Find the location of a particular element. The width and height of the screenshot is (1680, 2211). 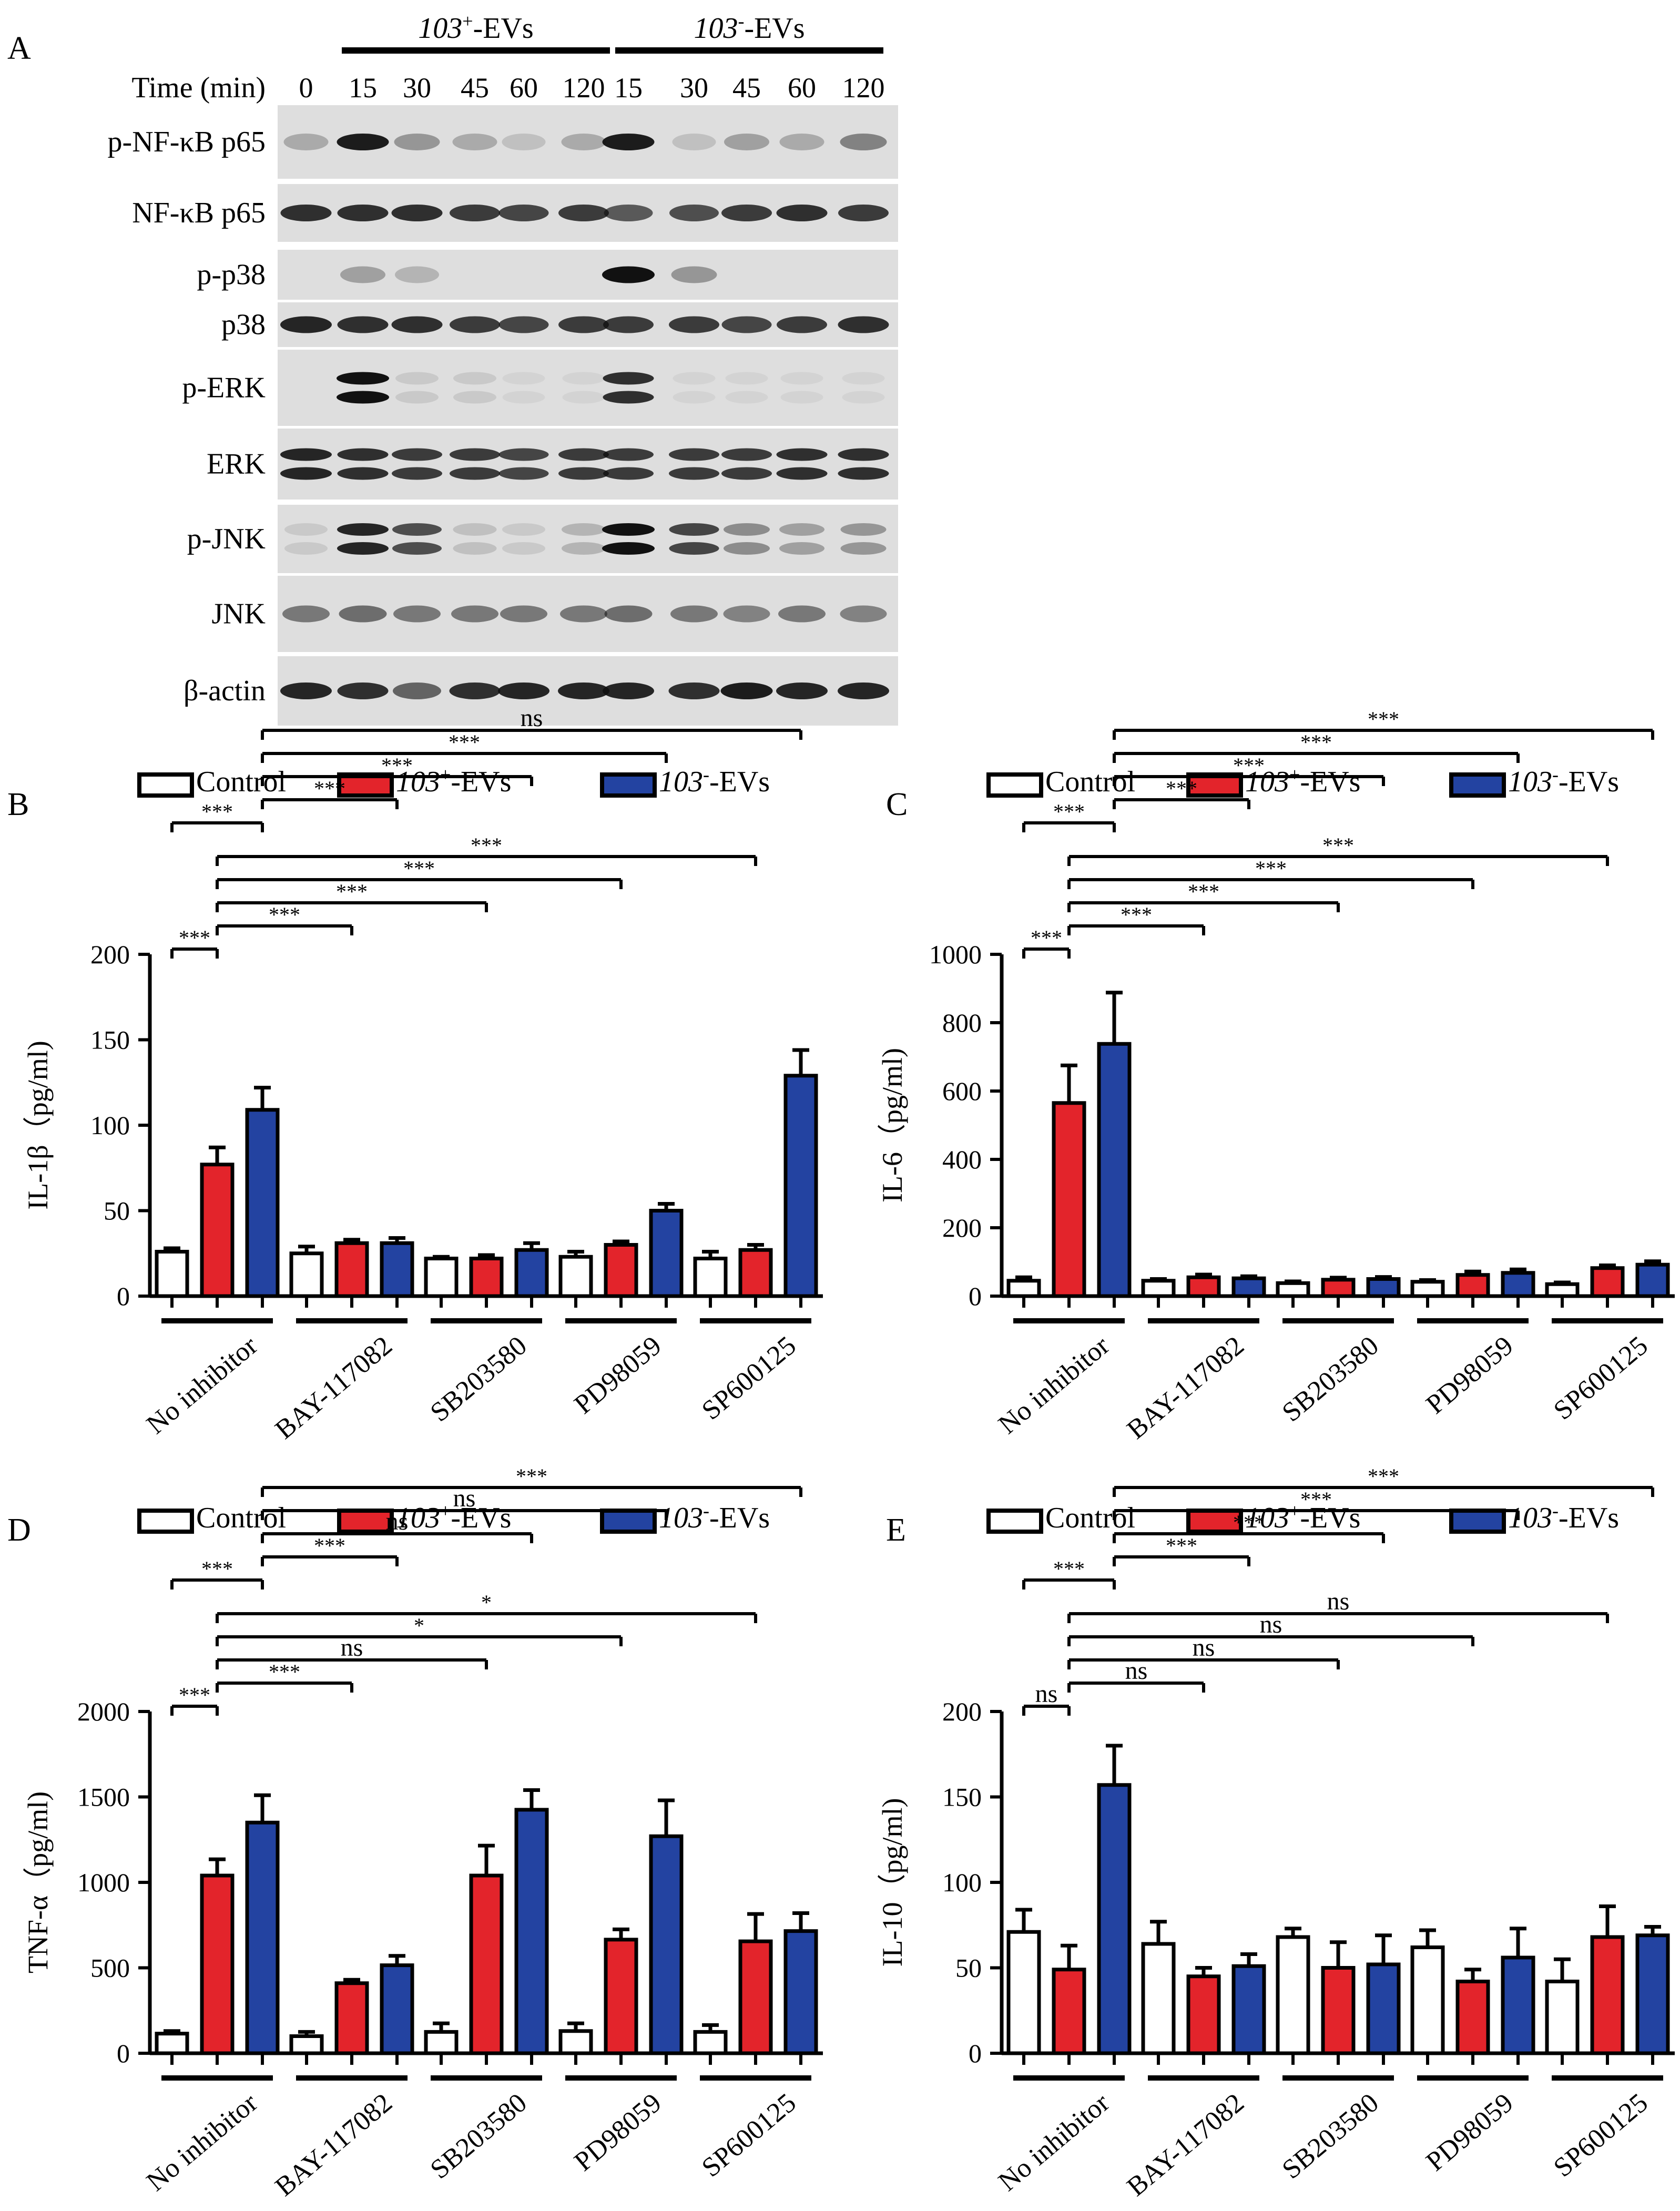

blot-label: JNK is located at coordinates (238, 614).